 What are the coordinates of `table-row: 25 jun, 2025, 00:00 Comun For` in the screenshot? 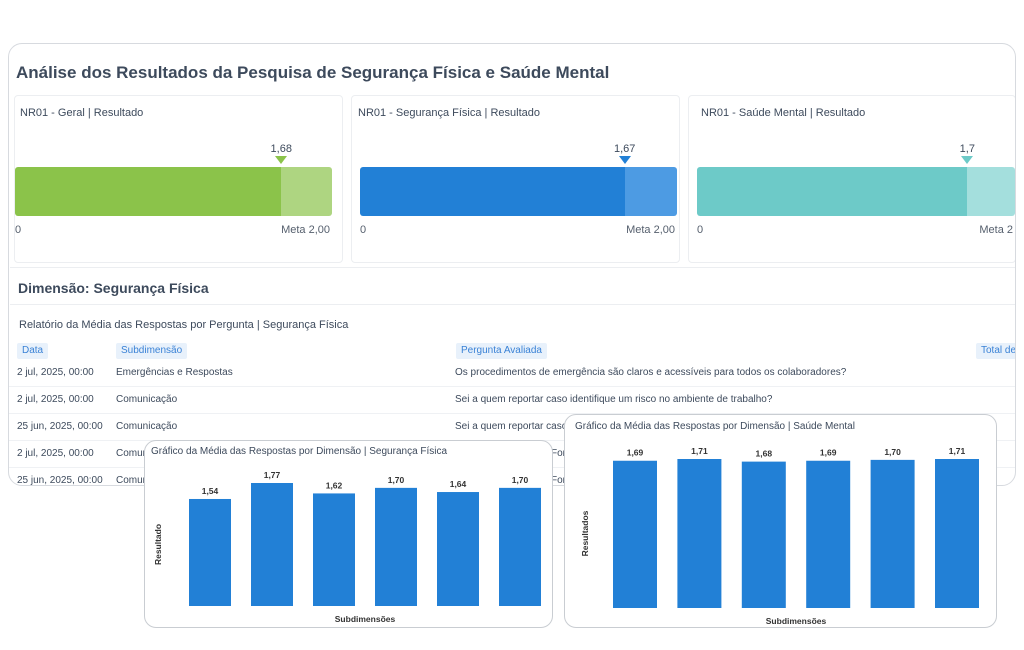 It's located at (512, 477).